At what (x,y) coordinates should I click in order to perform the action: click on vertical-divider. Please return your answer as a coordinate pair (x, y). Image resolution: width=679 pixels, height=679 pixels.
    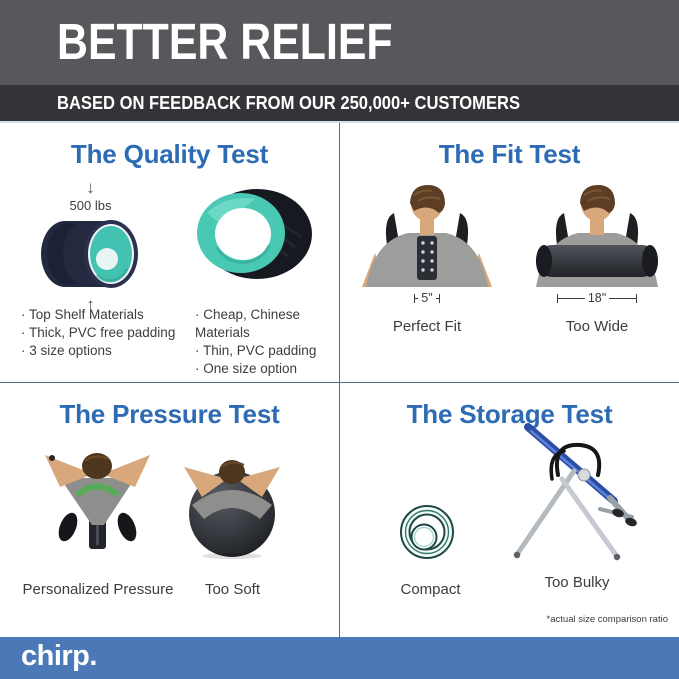
    Looking at the image, I should click on (339, 380).